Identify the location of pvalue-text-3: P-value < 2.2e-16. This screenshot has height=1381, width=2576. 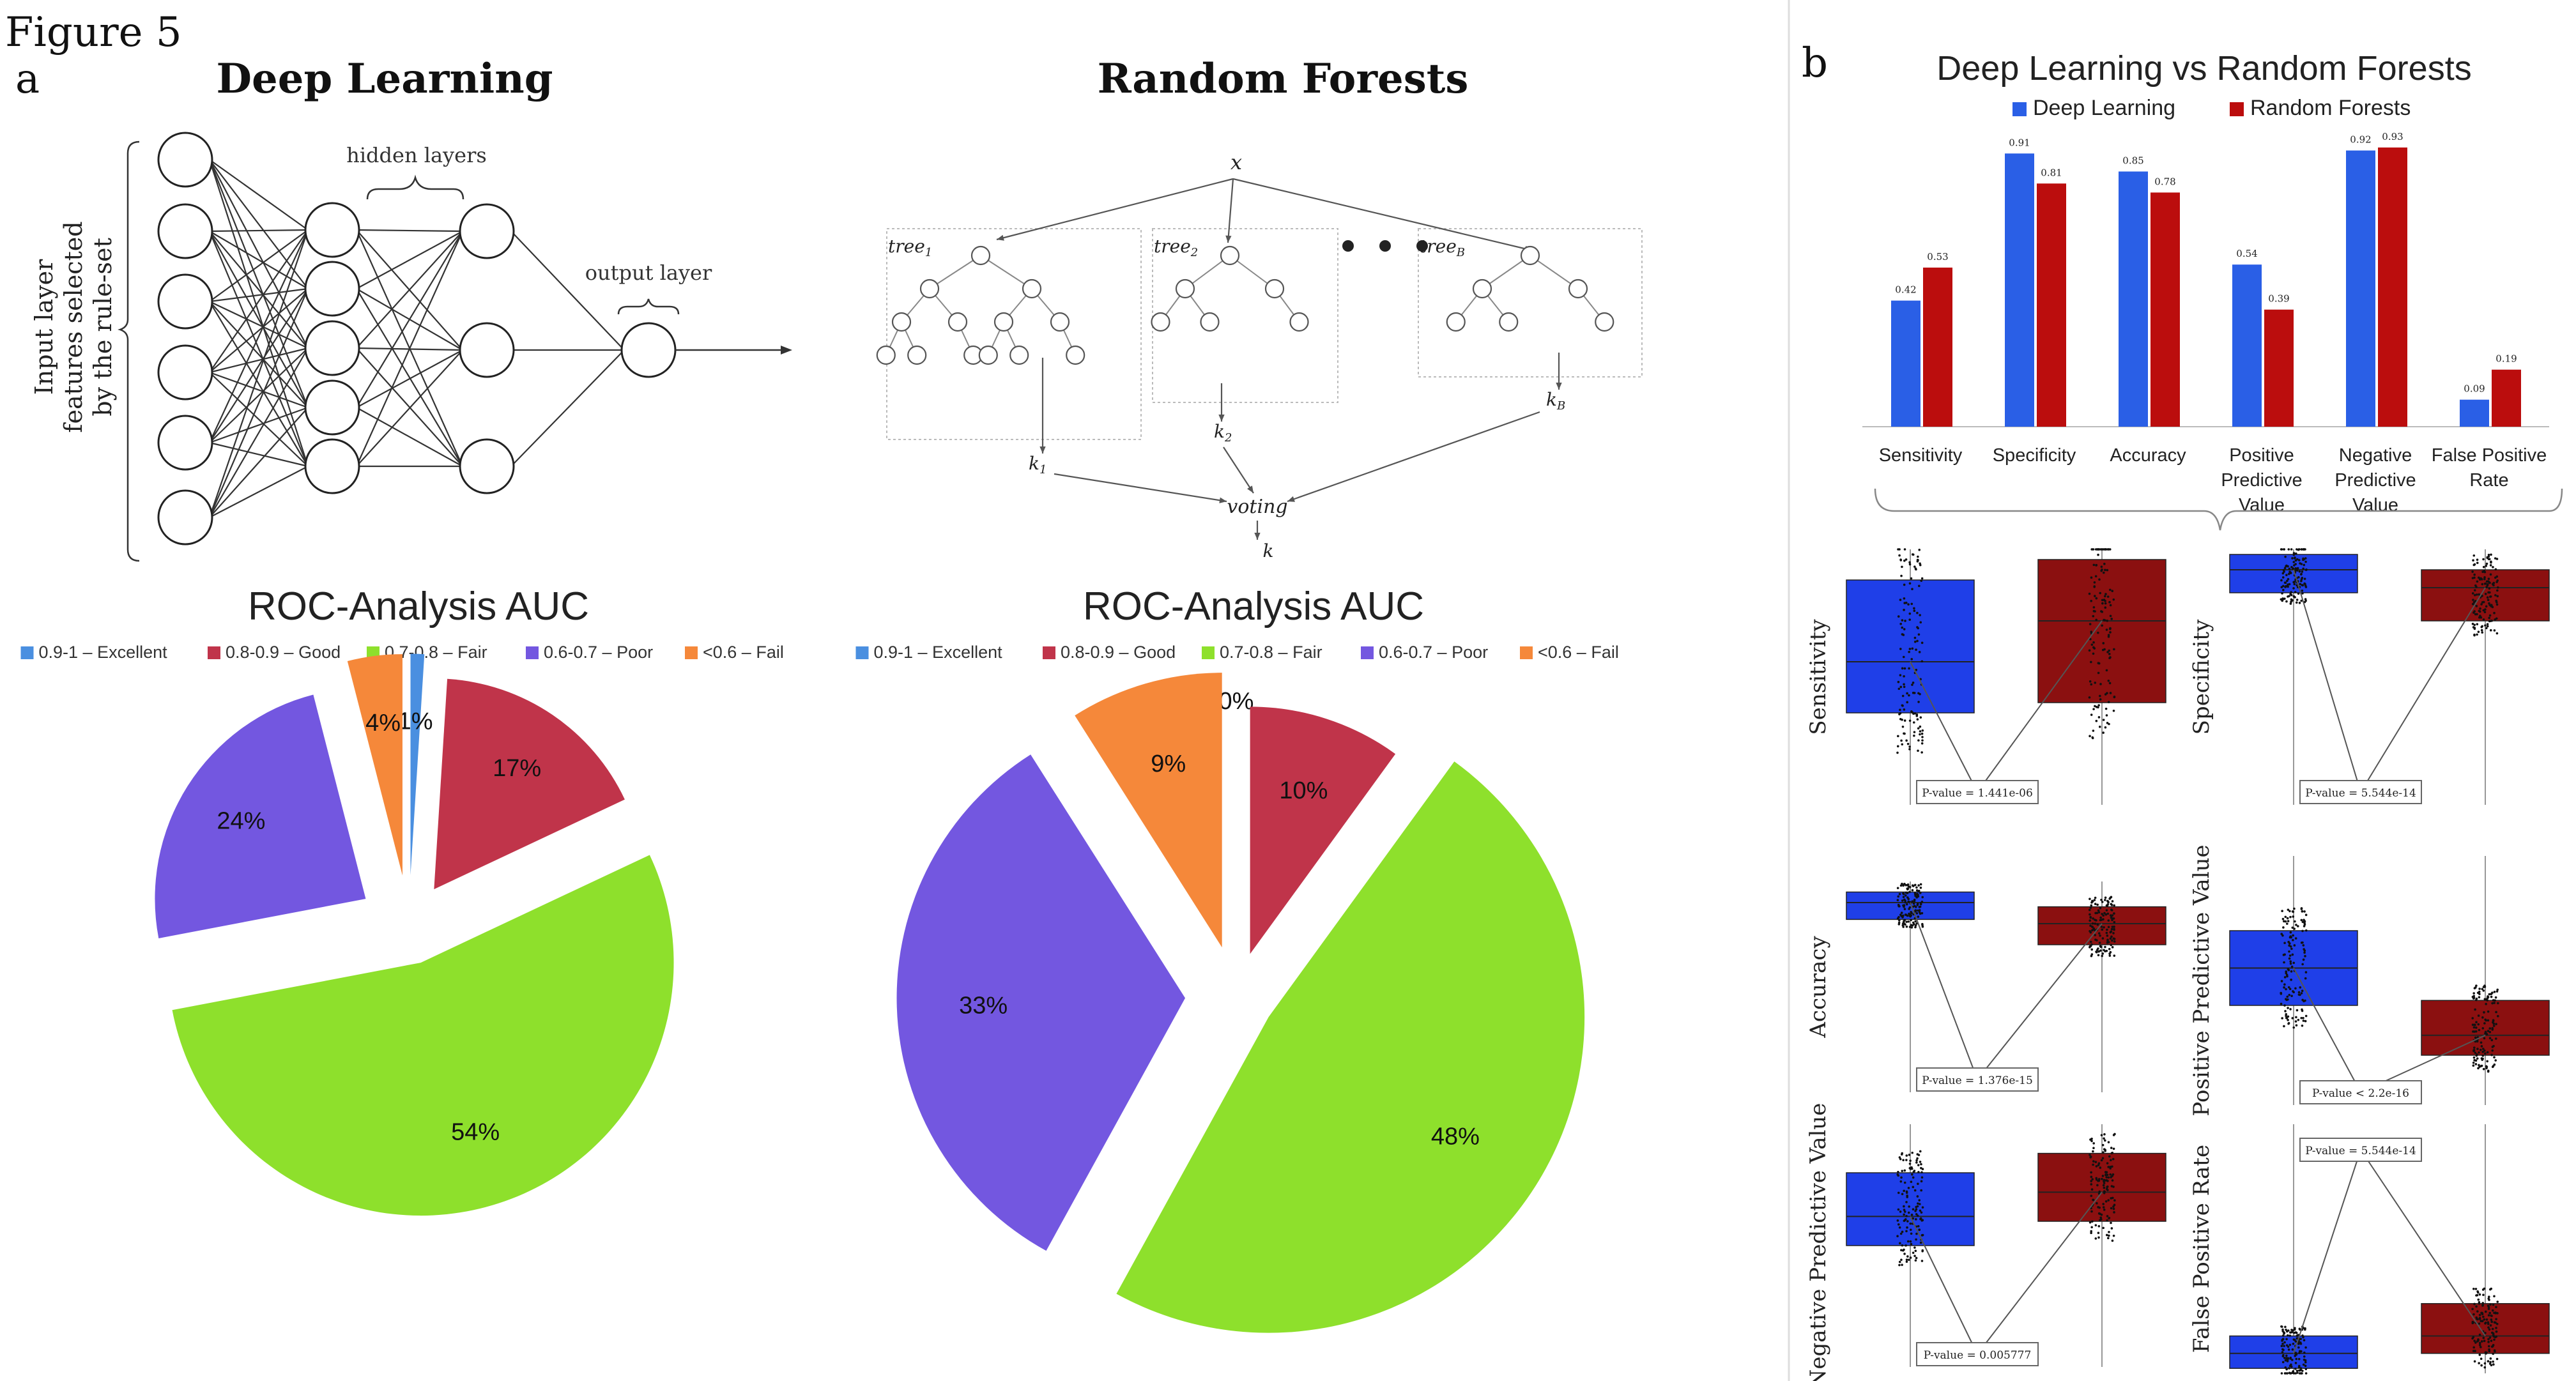
(2360, 1093).